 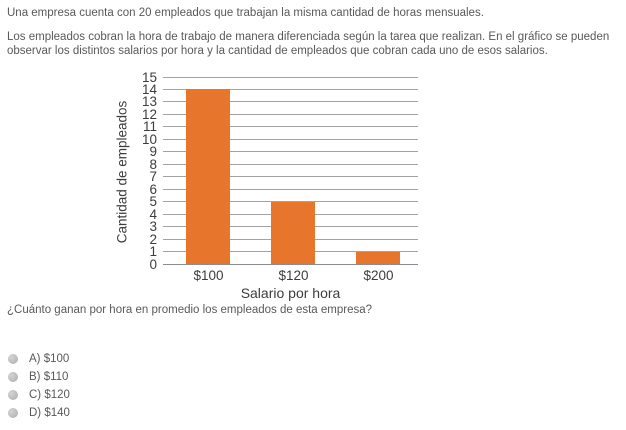 What do you see at coordinates (293, 275) in the screenshot?
I see `x-tick-label: $120` at bounding box center [293, 275].